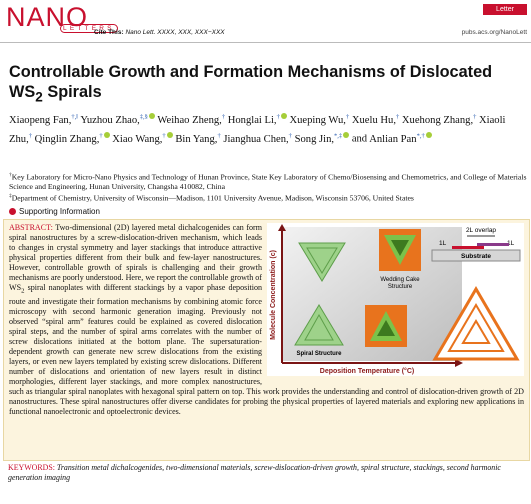 The image size is (531, 504). Describe the element at coordinates (252, 120) in the screenshot. I see `author-name: Honglai Li,` at that location.